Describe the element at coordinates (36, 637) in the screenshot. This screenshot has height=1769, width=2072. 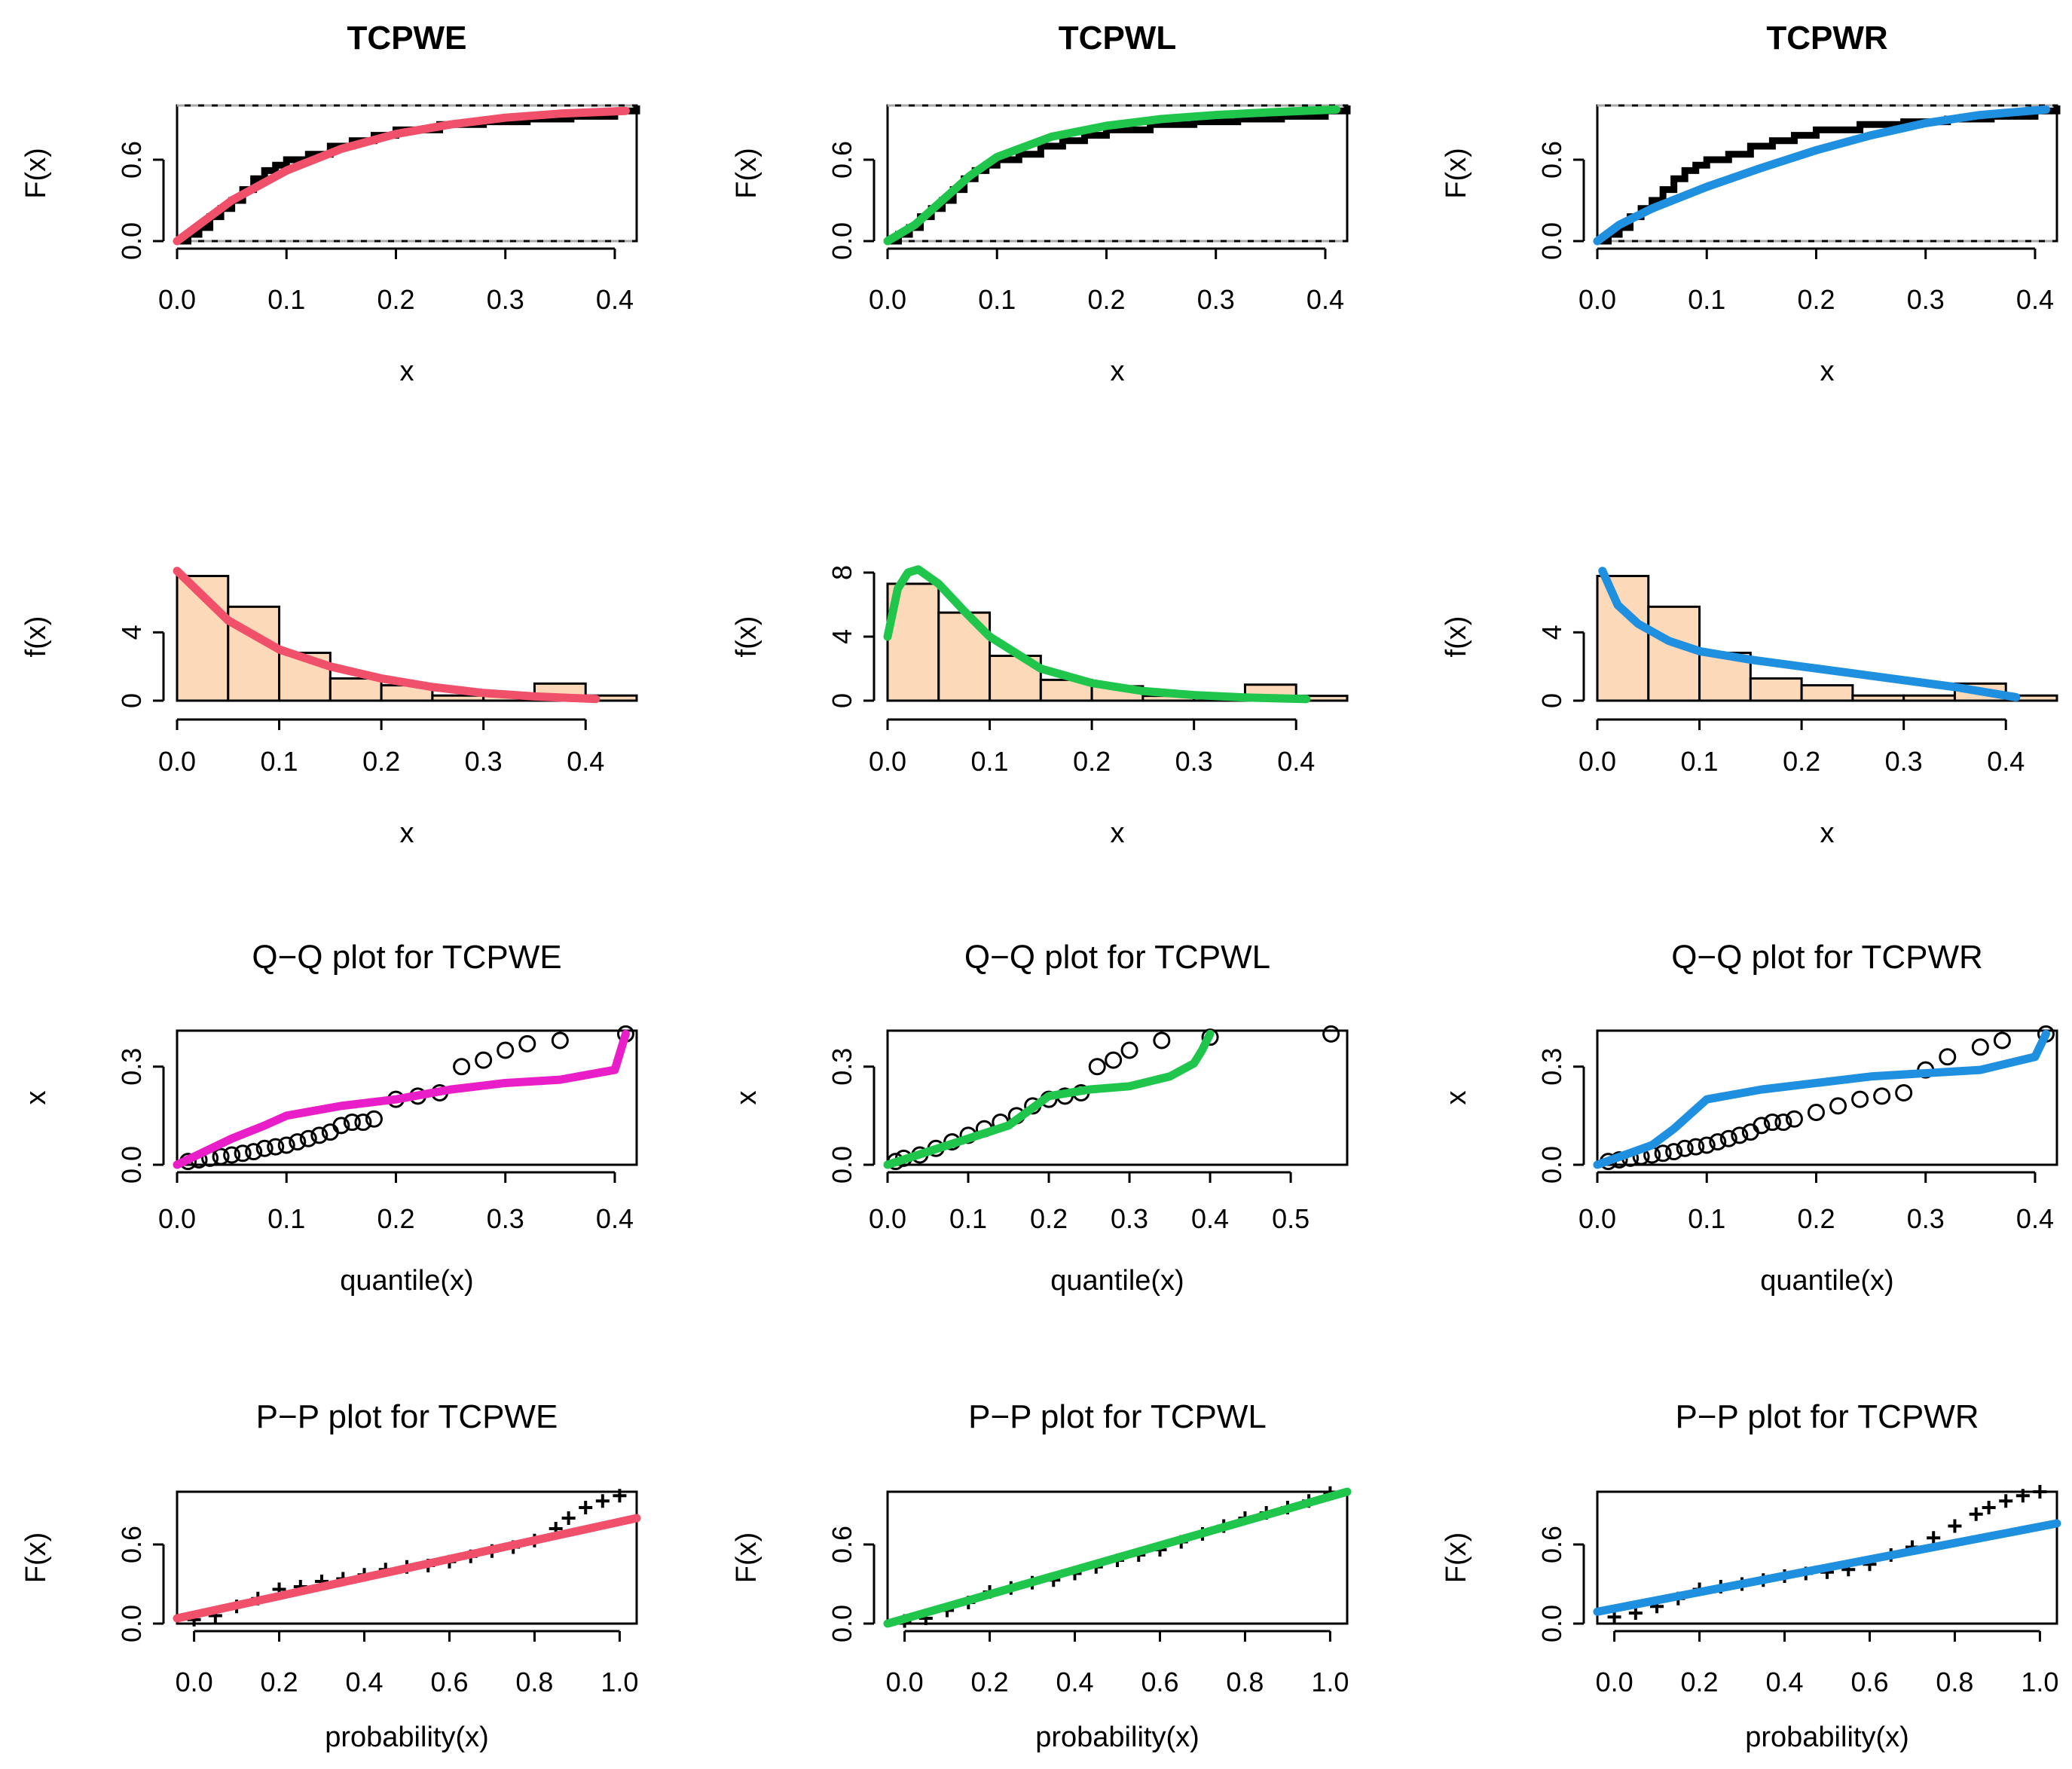
I see `y-axis-label: f(x)` at that location.